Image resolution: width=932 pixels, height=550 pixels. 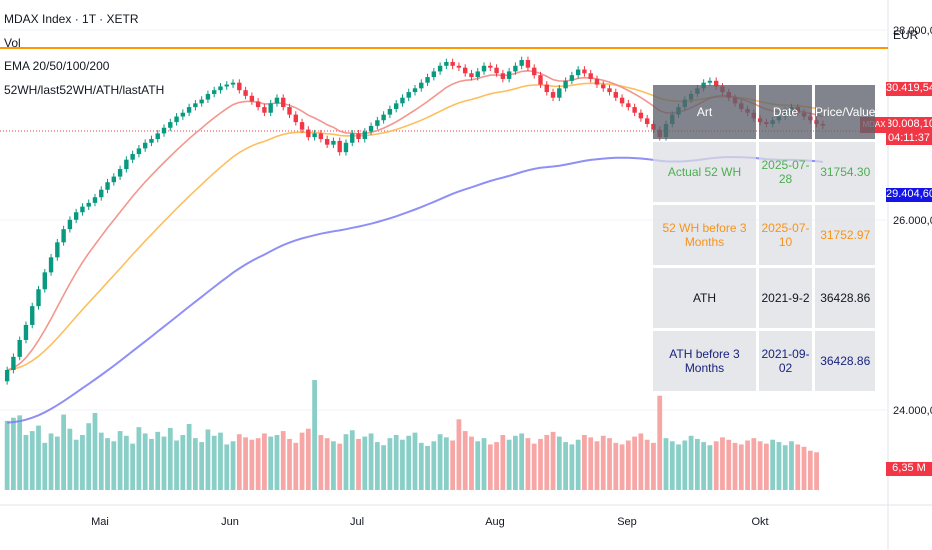 I want to click on table-header-date: Date, so click(x=785, y=112).